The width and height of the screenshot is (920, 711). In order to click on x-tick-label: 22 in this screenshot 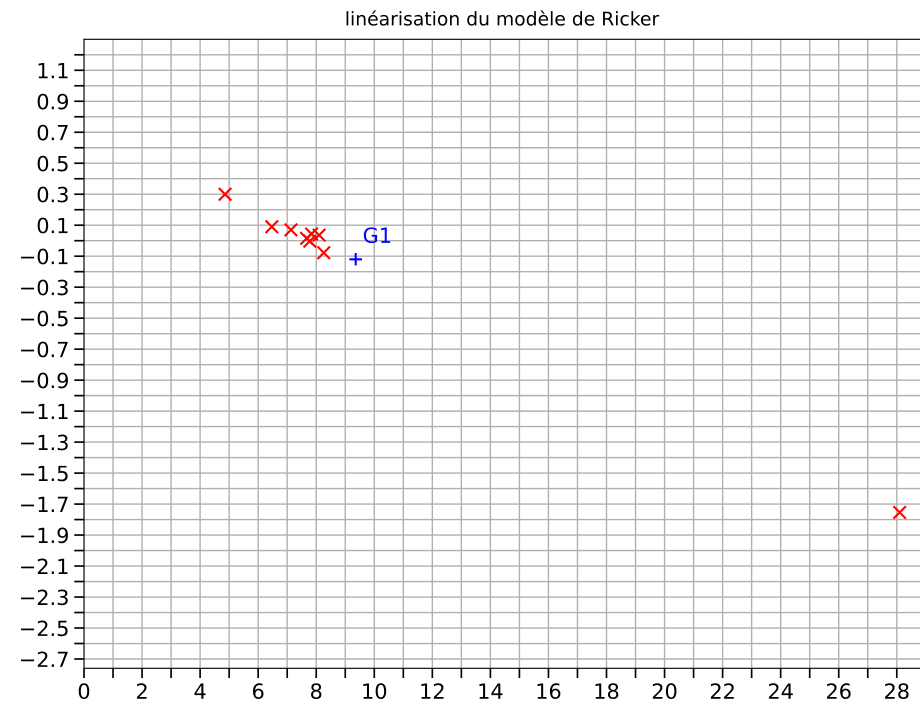, I will do `click(722, 691)`.